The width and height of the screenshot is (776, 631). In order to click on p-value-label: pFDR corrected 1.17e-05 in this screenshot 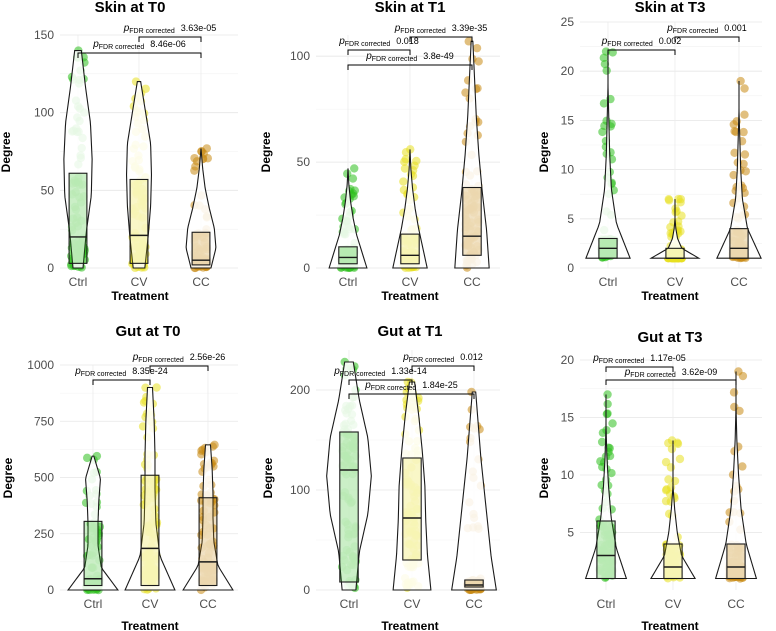, I will do `click(639, 359)`.